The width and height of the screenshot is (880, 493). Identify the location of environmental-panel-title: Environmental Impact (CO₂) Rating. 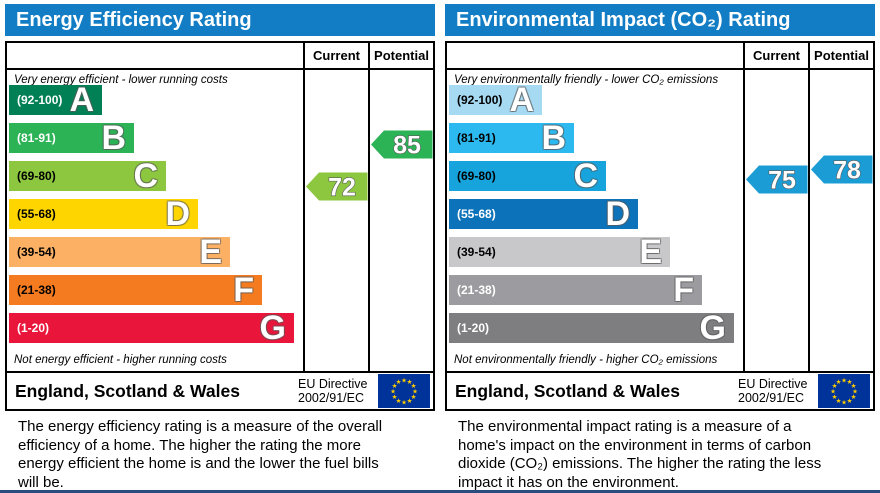
(660, 20).